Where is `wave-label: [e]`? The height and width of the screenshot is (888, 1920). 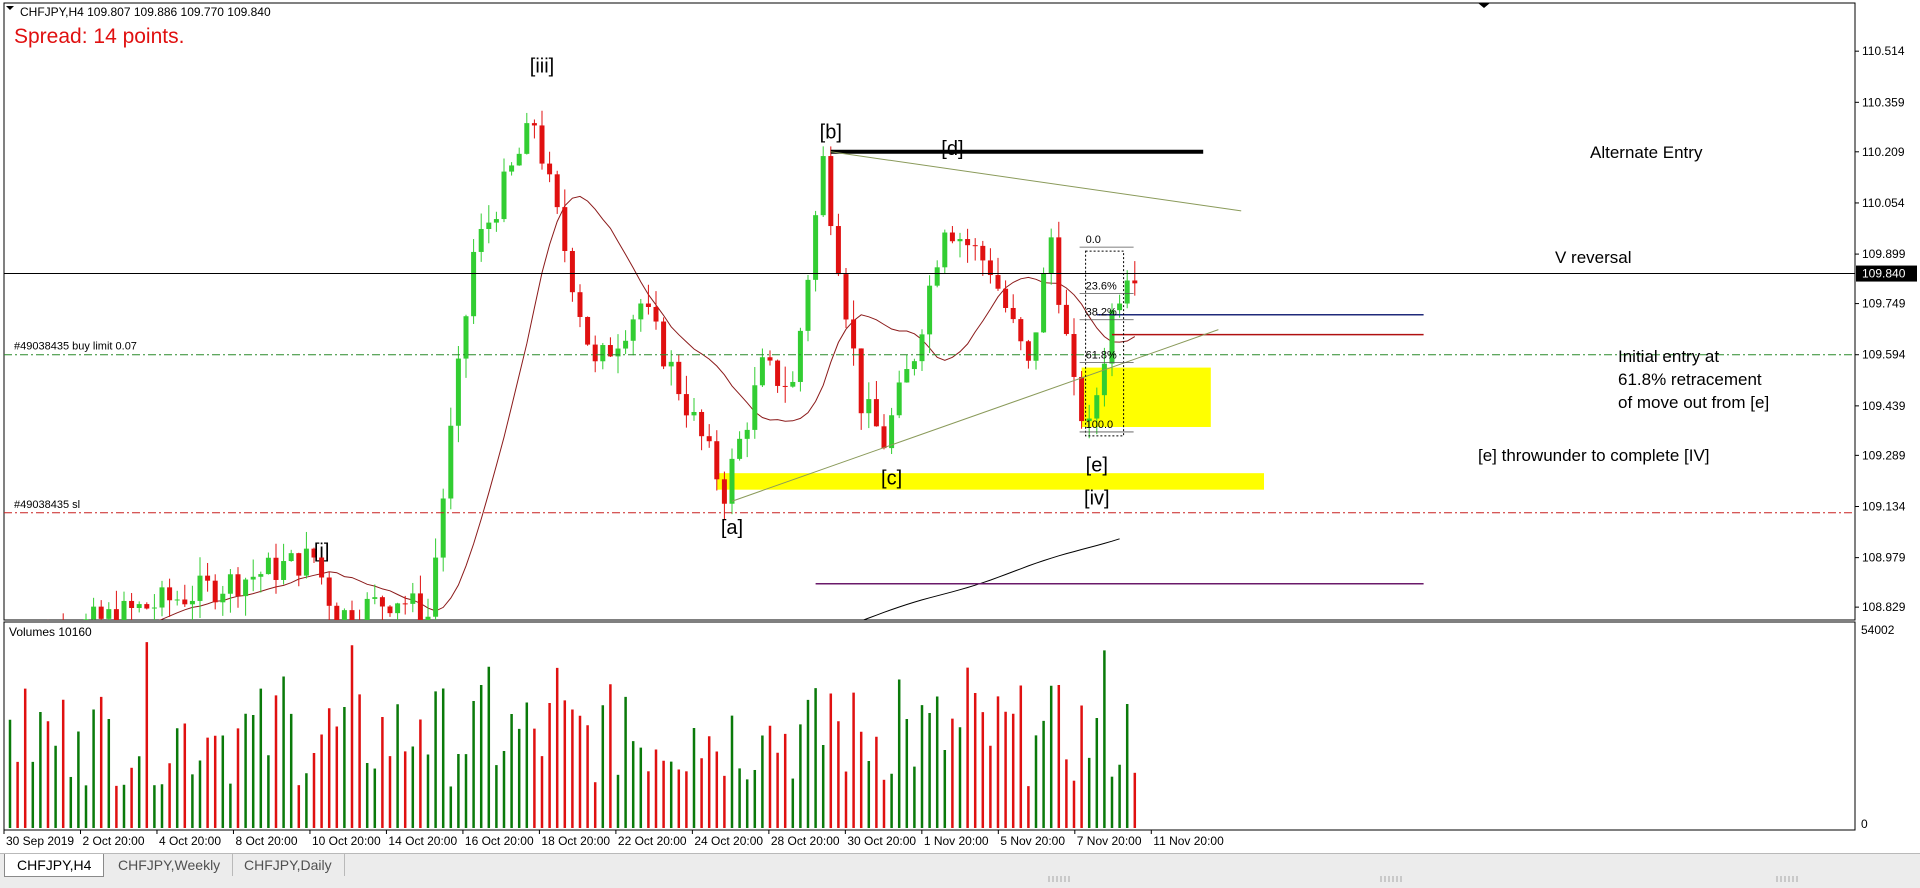
wave-label: [e] is located at coordinates (1097, 466).